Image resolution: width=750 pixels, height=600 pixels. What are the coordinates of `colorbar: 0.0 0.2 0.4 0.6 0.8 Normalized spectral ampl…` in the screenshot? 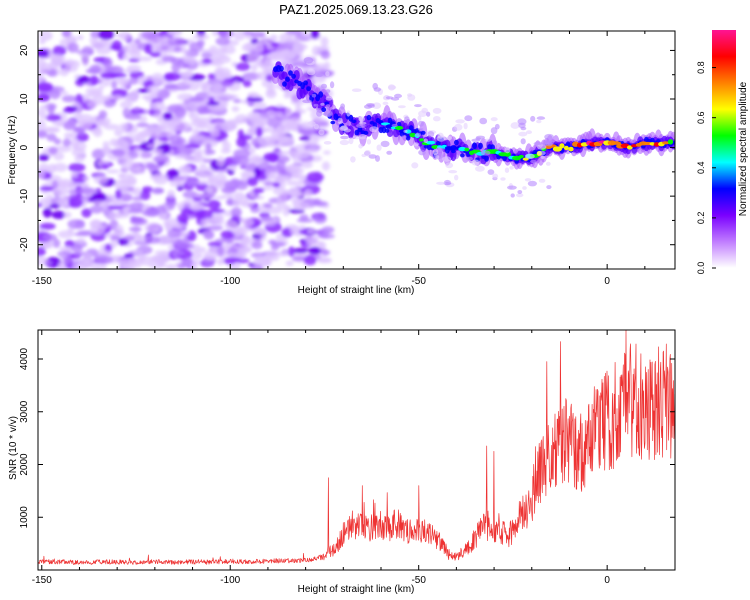 It's located at (722, 152).